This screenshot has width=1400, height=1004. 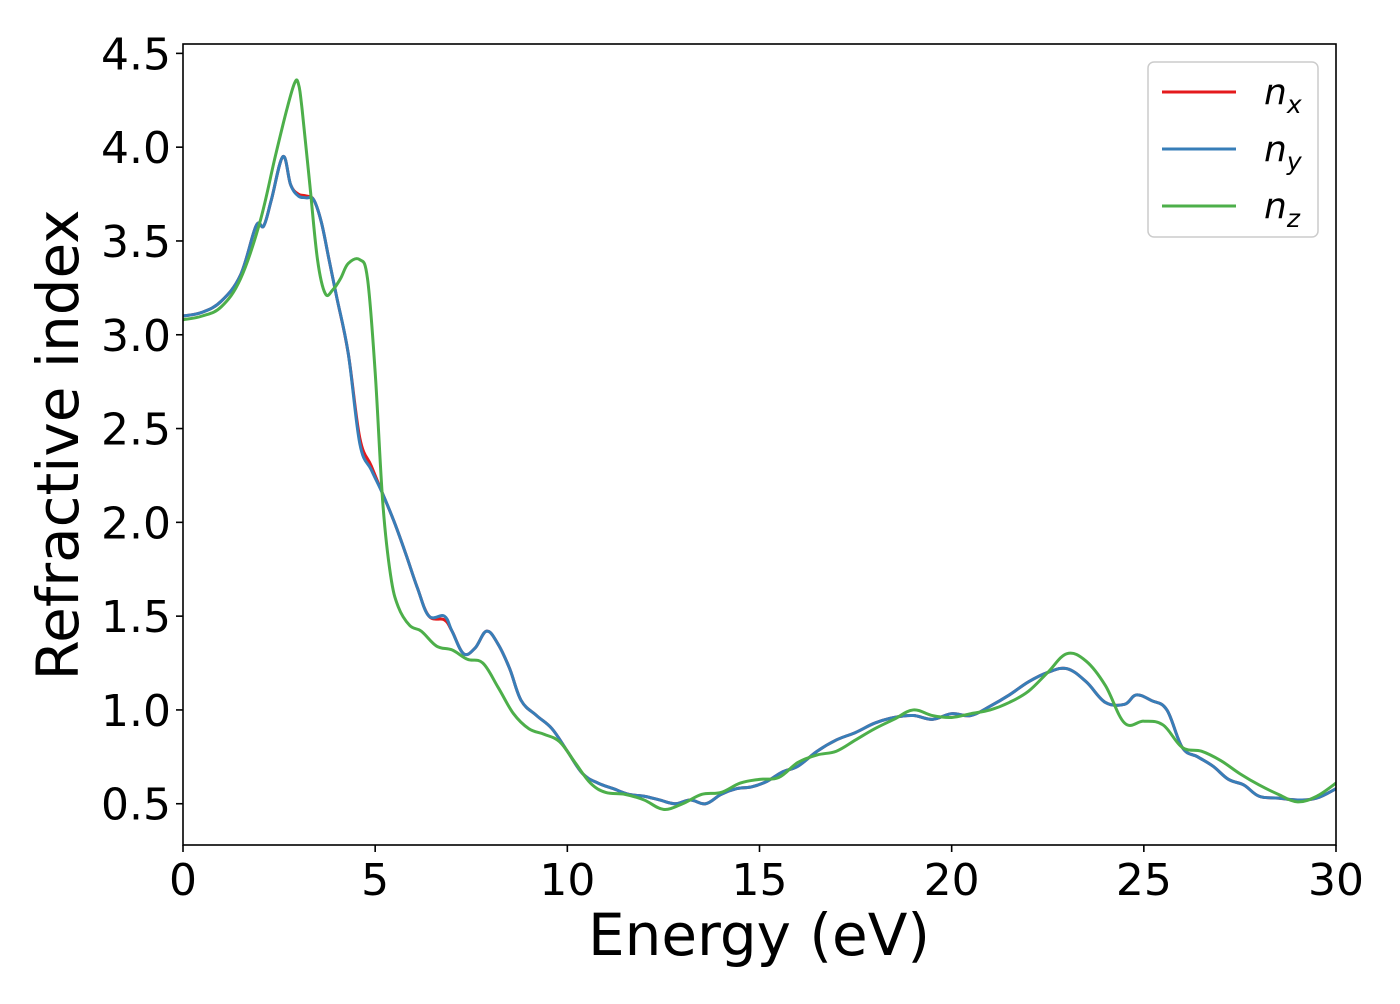 What do you see at coordinates (136, 54) in the screenshot?
I see `y-tick-label: 4.5` at bounding box center [136, 54].